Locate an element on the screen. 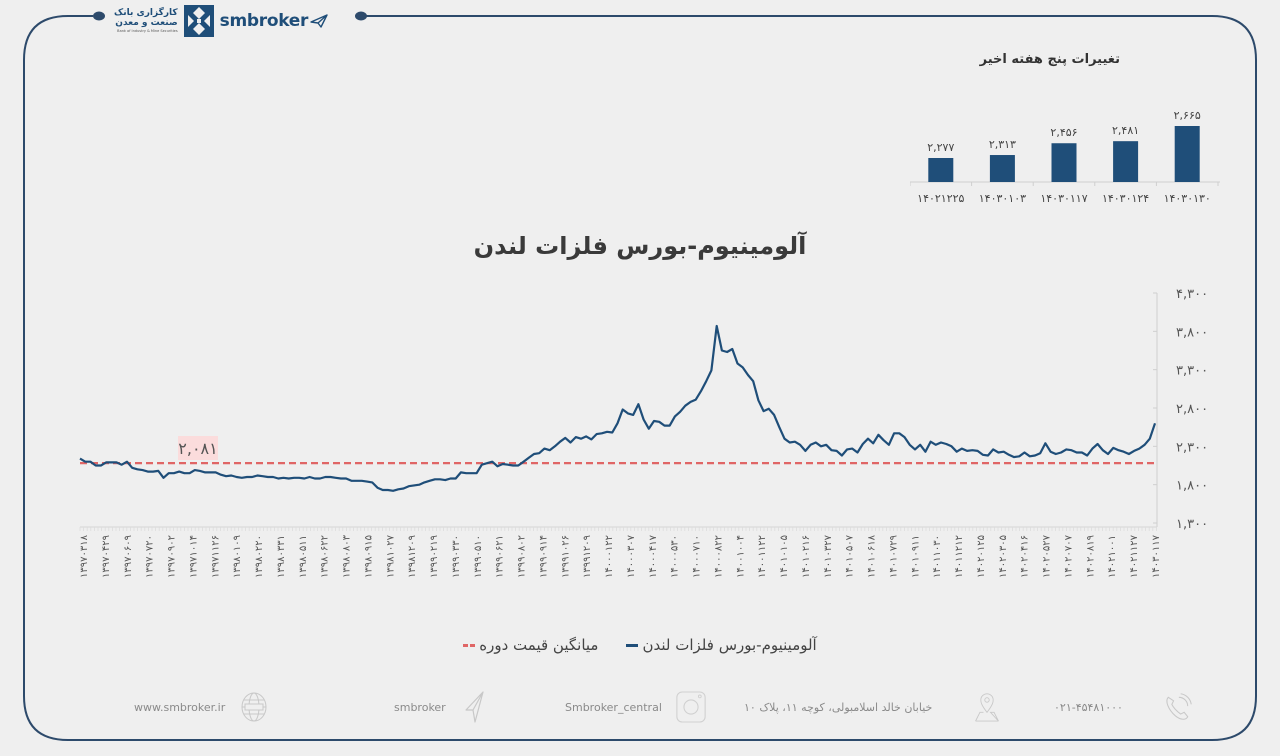 The image size is (1280, 756). x-tick-label: ۱۴۰۰۰۴۱۷ is located at coordinates (653, 556).